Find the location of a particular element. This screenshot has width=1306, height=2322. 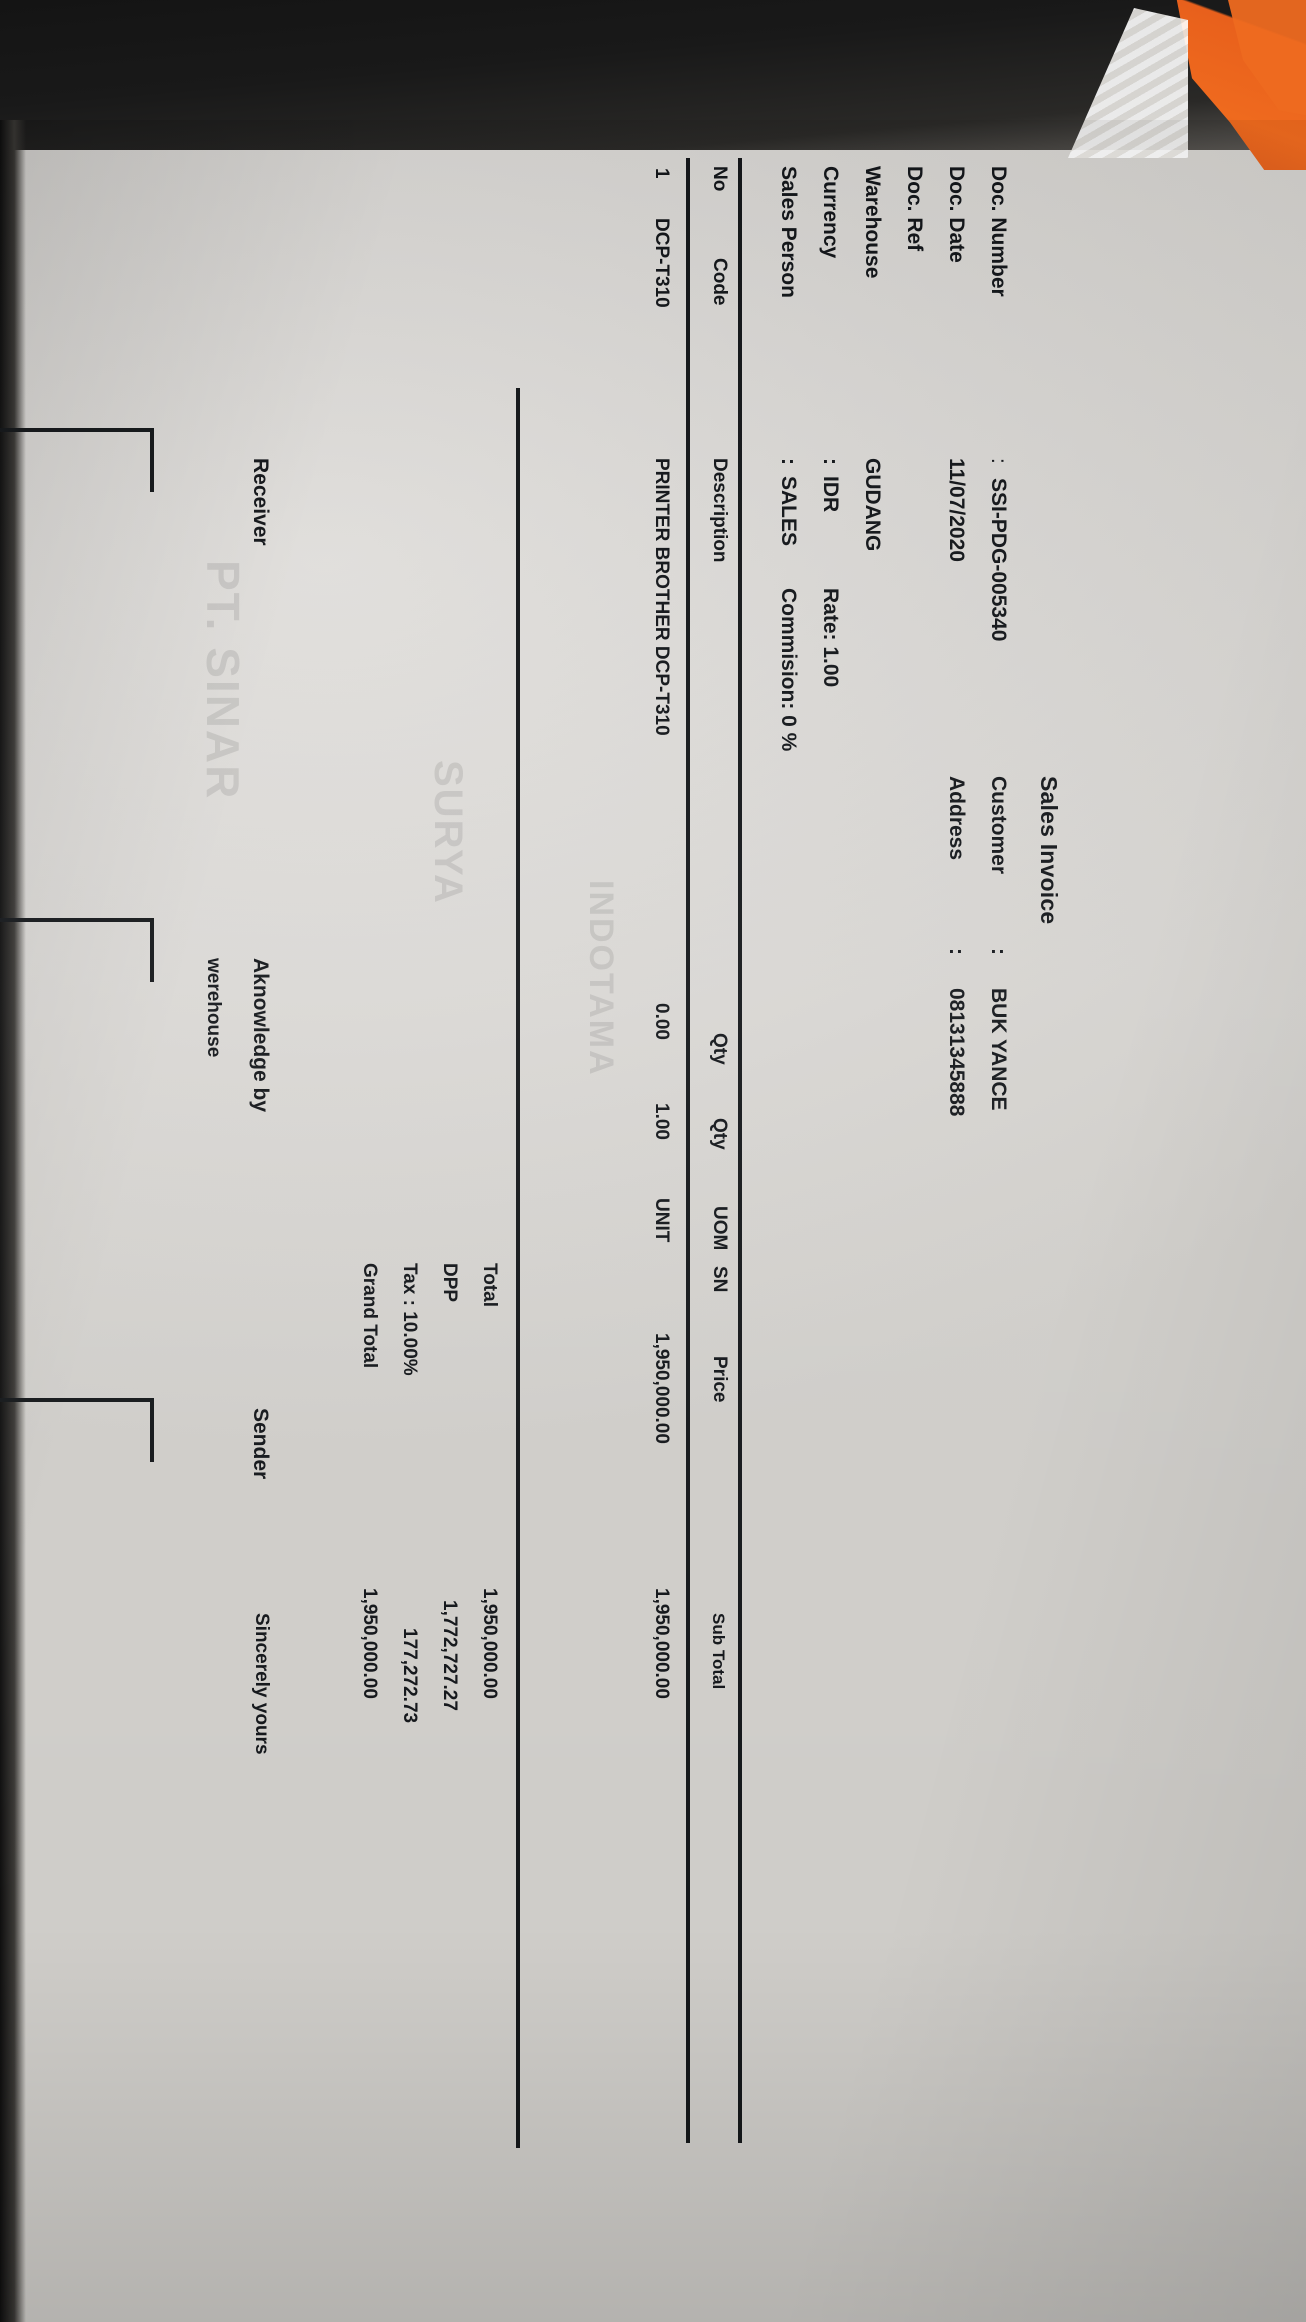

field-label-doc-number: Doc. Number is located at coordinates (998, 231).